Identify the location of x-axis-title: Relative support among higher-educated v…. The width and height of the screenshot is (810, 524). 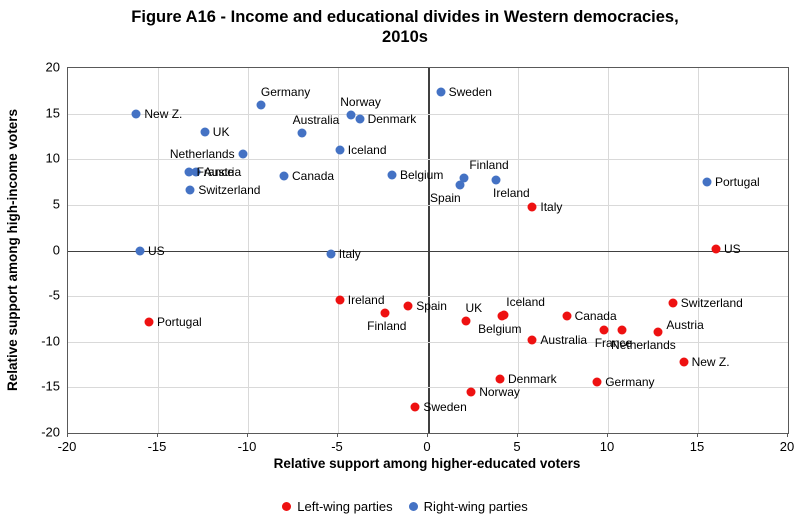
(427, 463).